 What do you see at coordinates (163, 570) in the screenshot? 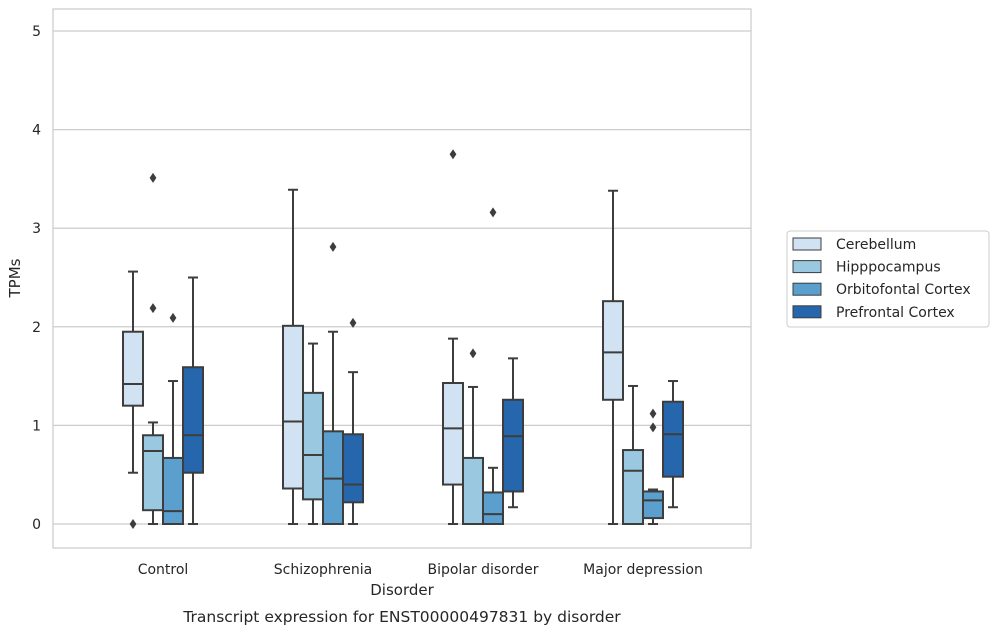
I see `x-tick-label: Control` at bounding box center [163, 570].